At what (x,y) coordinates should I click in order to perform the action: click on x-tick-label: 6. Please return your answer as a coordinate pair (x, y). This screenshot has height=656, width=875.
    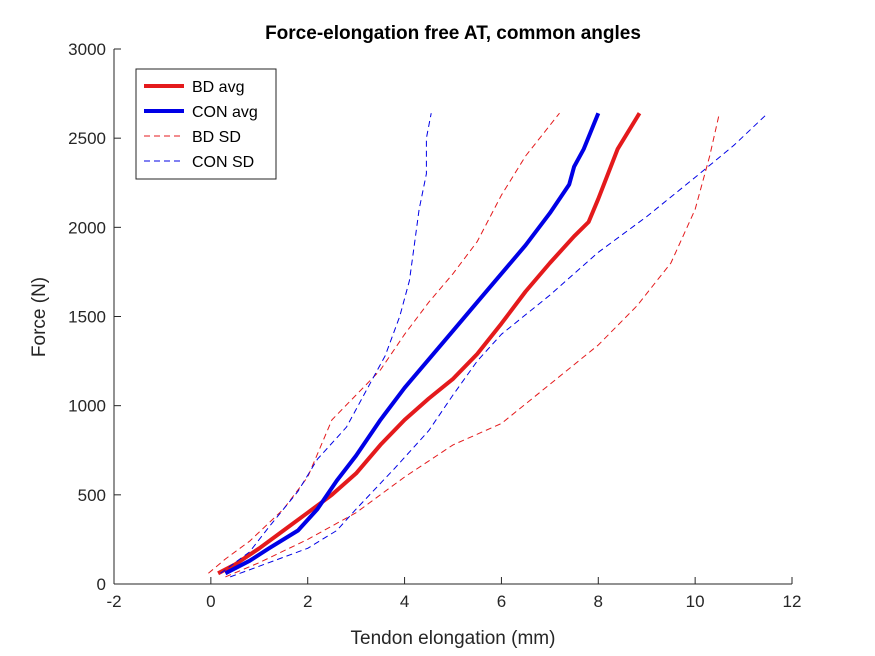
    Looking at the image, I should click on (501, 601).